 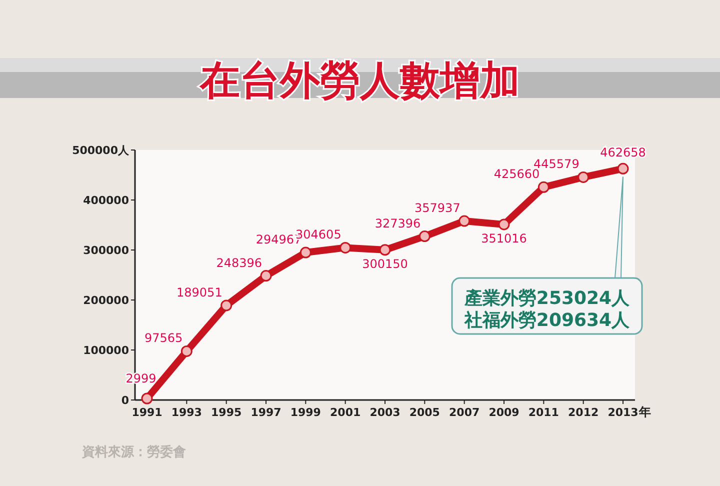 I want to click on x-tick-label: 1991, so click(x=147, y=412).